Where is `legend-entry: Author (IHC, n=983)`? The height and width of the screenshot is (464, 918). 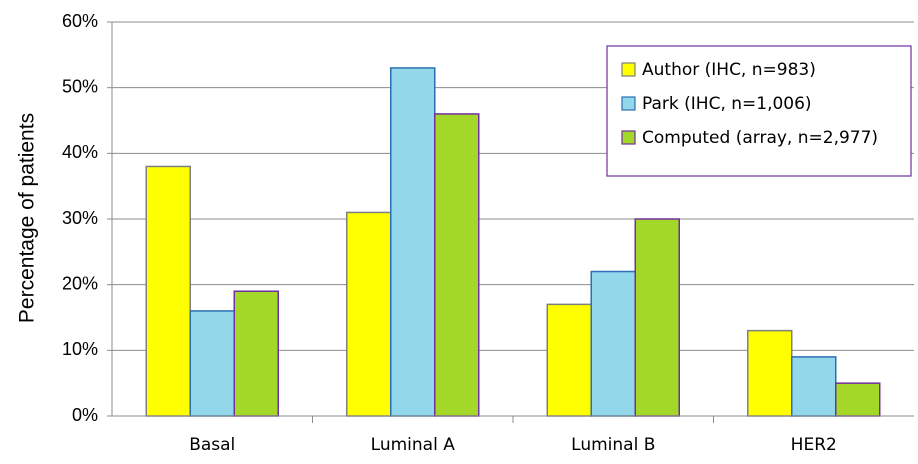 legend-entry: Author (IHC, n=983) is located at coordinates (729, 70).